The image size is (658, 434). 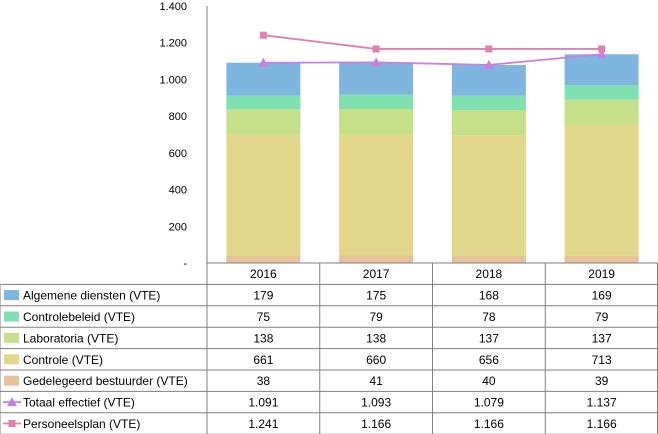 I want to click on y-tick-label: 1.200, so click(x=173, y=44).